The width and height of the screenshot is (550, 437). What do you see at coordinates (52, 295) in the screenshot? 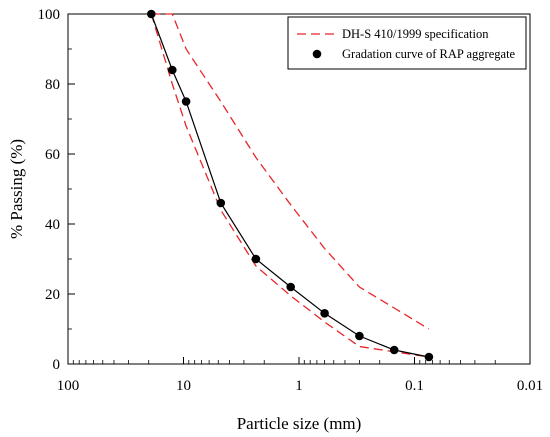
I see `y-tick-label: 20` at bounding box center [52, 295].